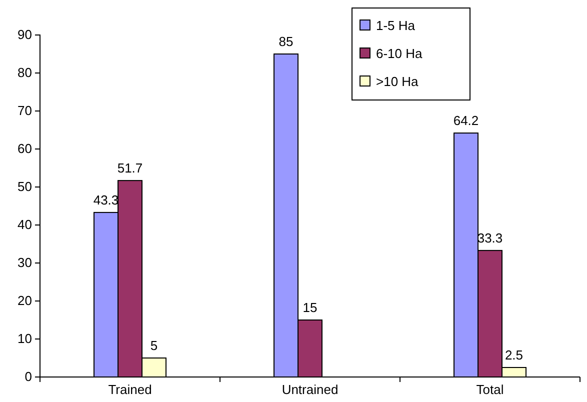 The image size is (587, 402). I want to click on y-tick-label: 50, so click(25, 186).